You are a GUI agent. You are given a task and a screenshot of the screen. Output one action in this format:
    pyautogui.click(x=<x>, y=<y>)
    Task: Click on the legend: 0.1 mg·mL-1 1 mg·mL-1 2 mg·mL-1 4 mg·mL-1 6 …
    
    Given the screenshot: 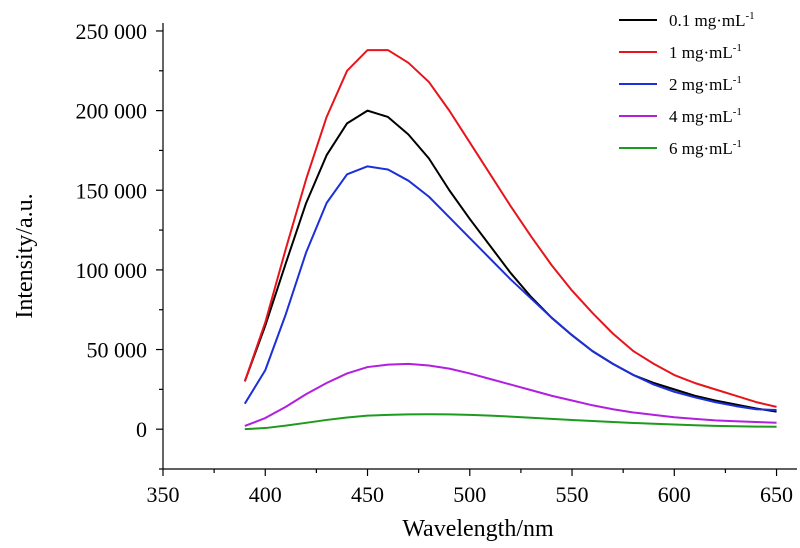 What is the action you would take?
    pyautogui.click(x=687, y=84)
    